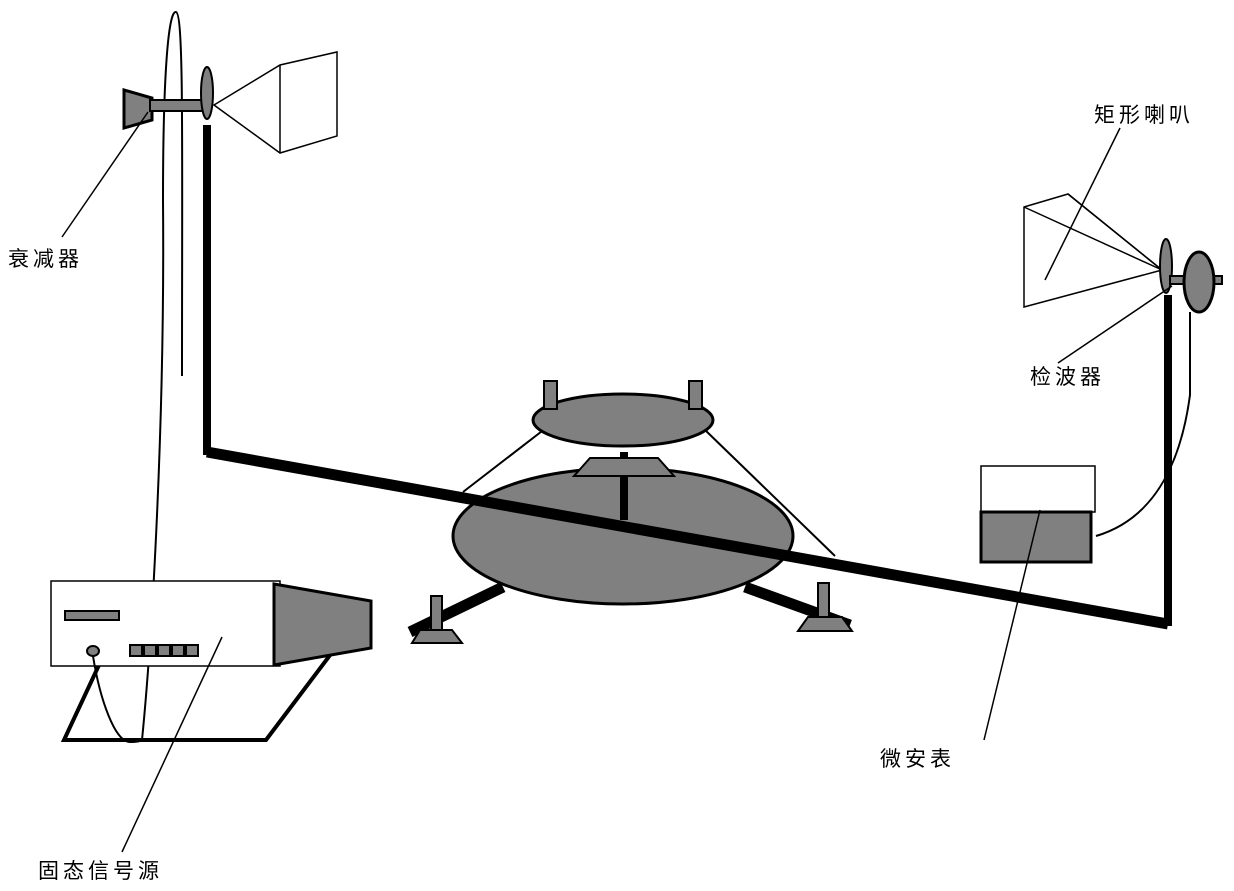 This screenshot has height=891, width=1234. Describe the element at coordinates (207, 93) in the screenshot. I see `transmit-flange` at that location.